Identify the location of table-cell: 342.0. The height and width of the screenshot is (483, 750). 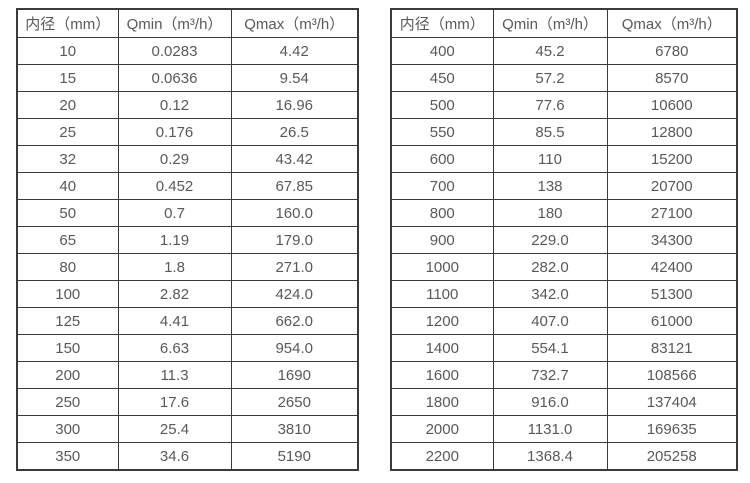
(550, 294).